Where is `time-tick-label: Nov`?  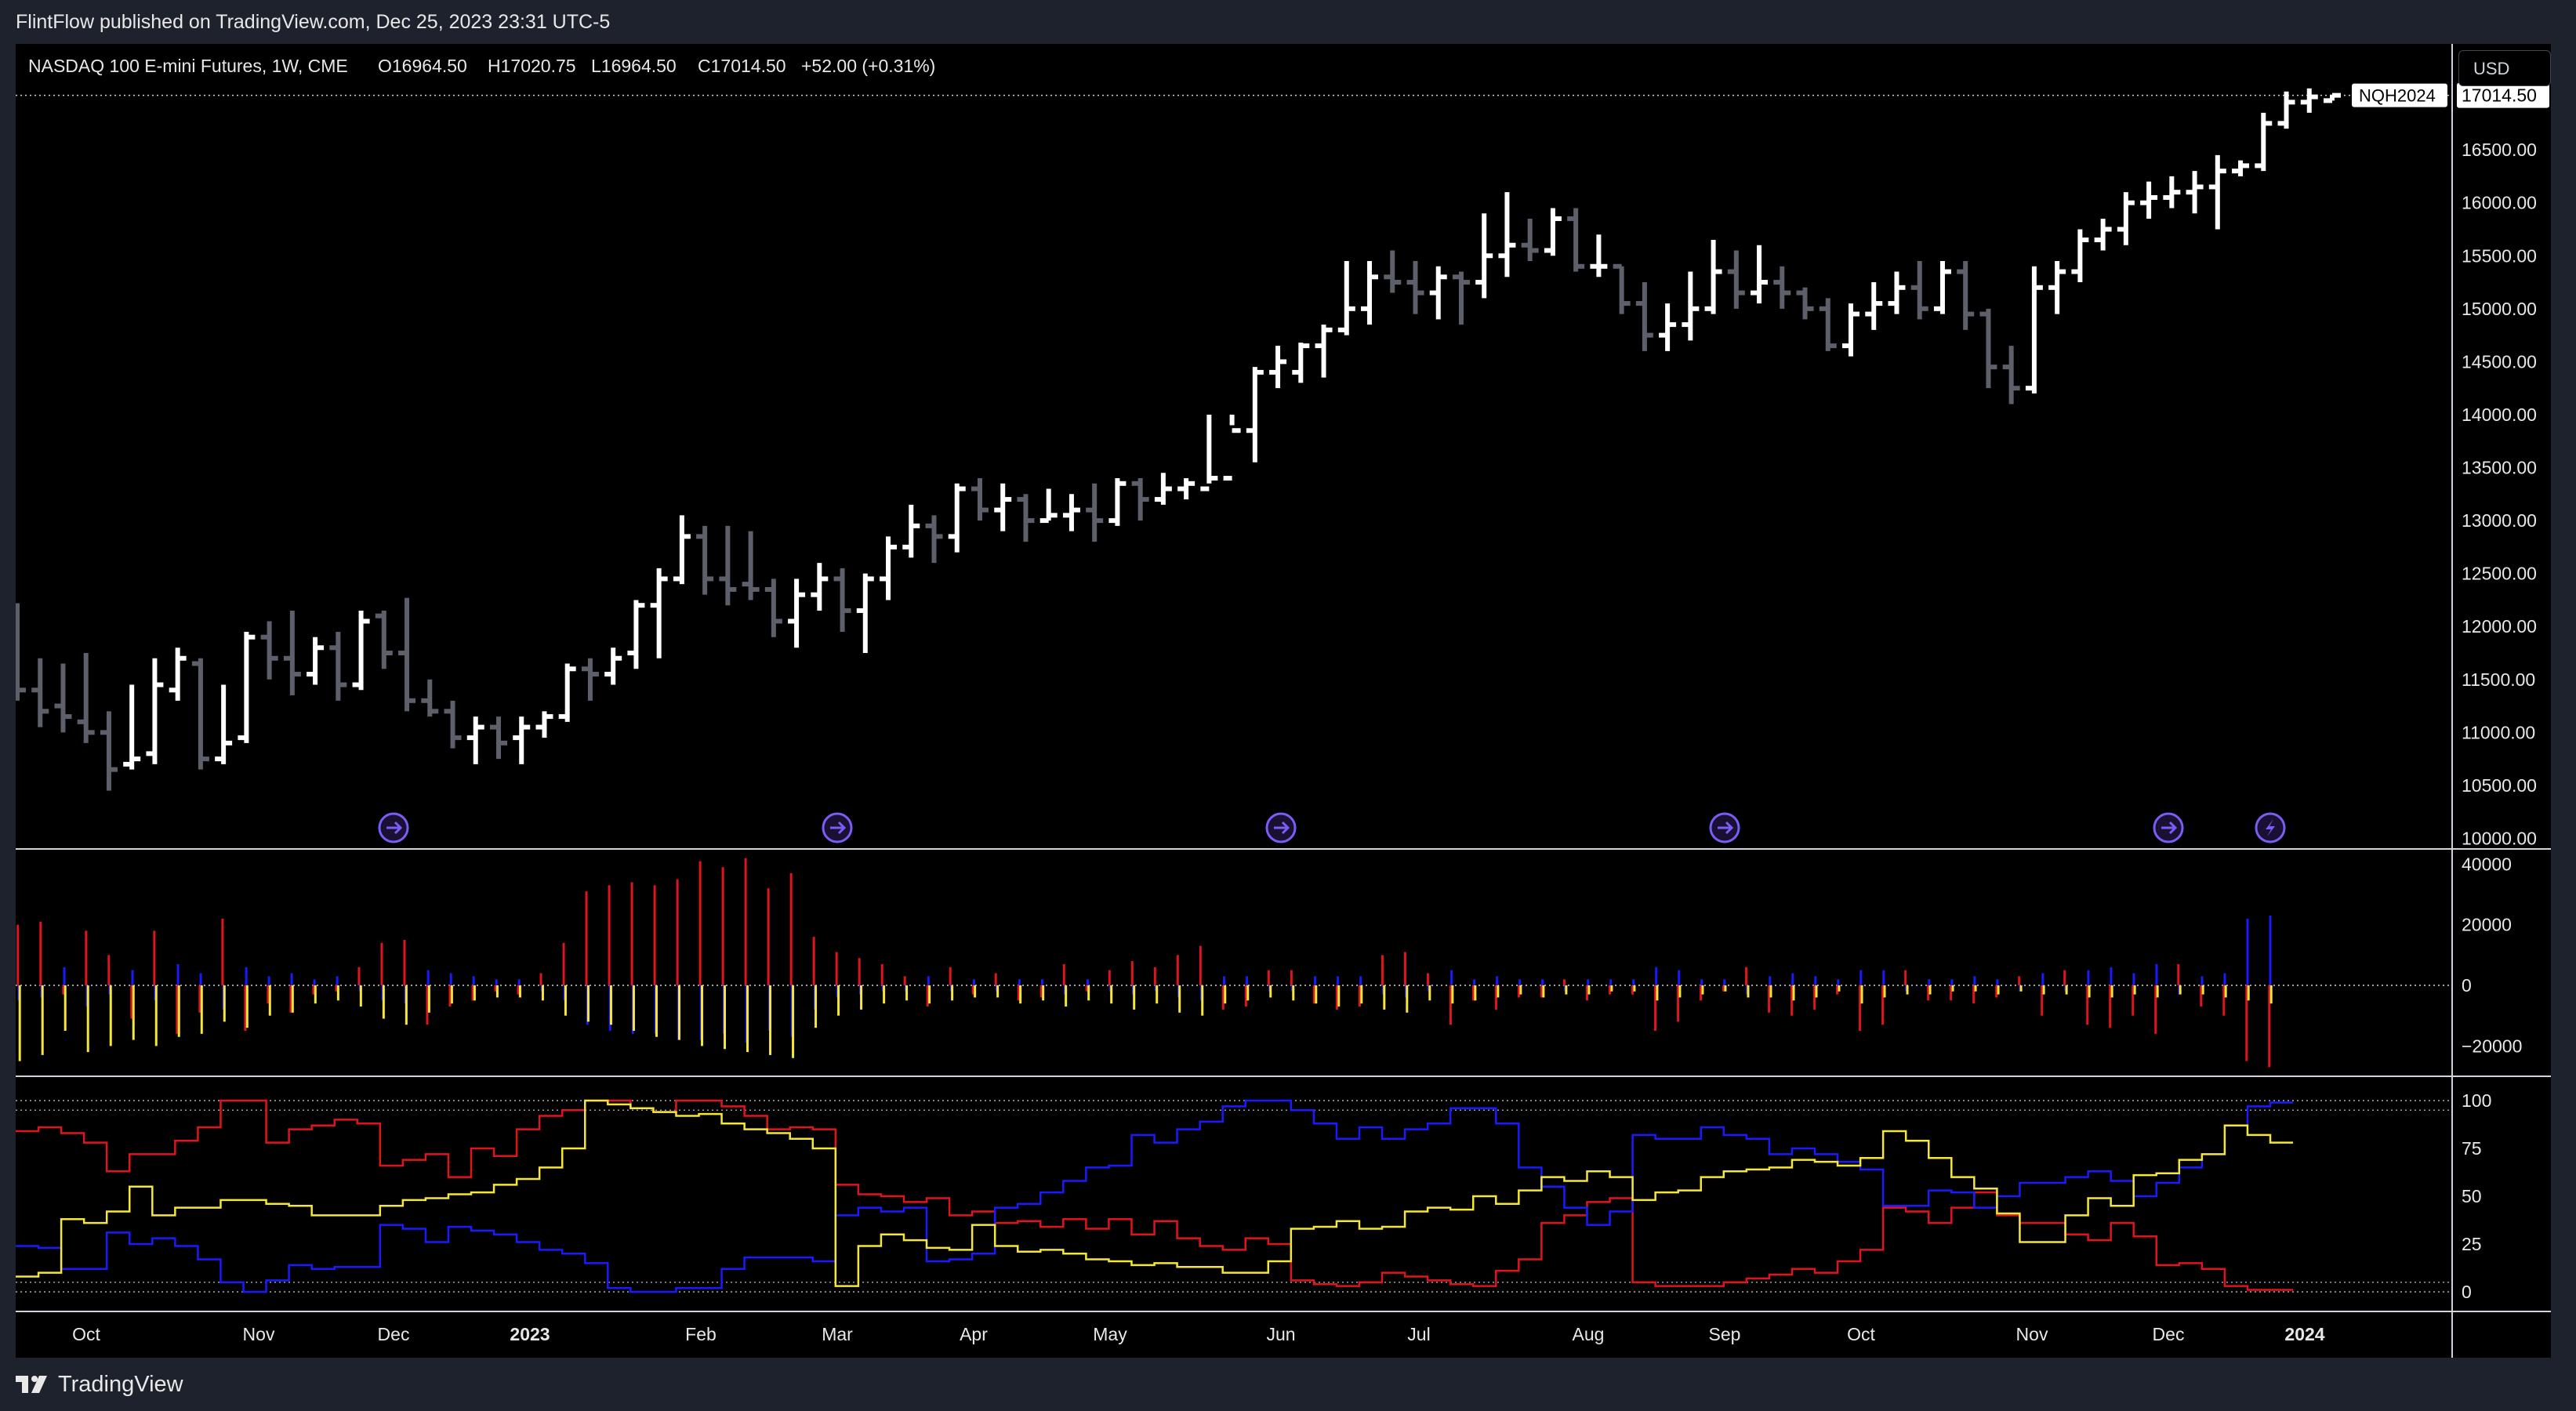 time-tick-label: Nov is located at coordinates (2032, 1334).